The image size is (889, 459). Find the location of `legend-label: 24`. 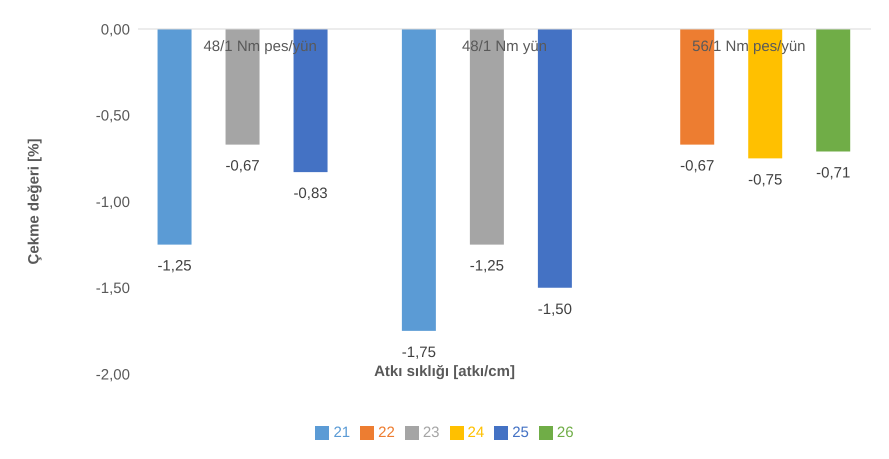

legend-label: 24 is located at coordinates (476, 432).